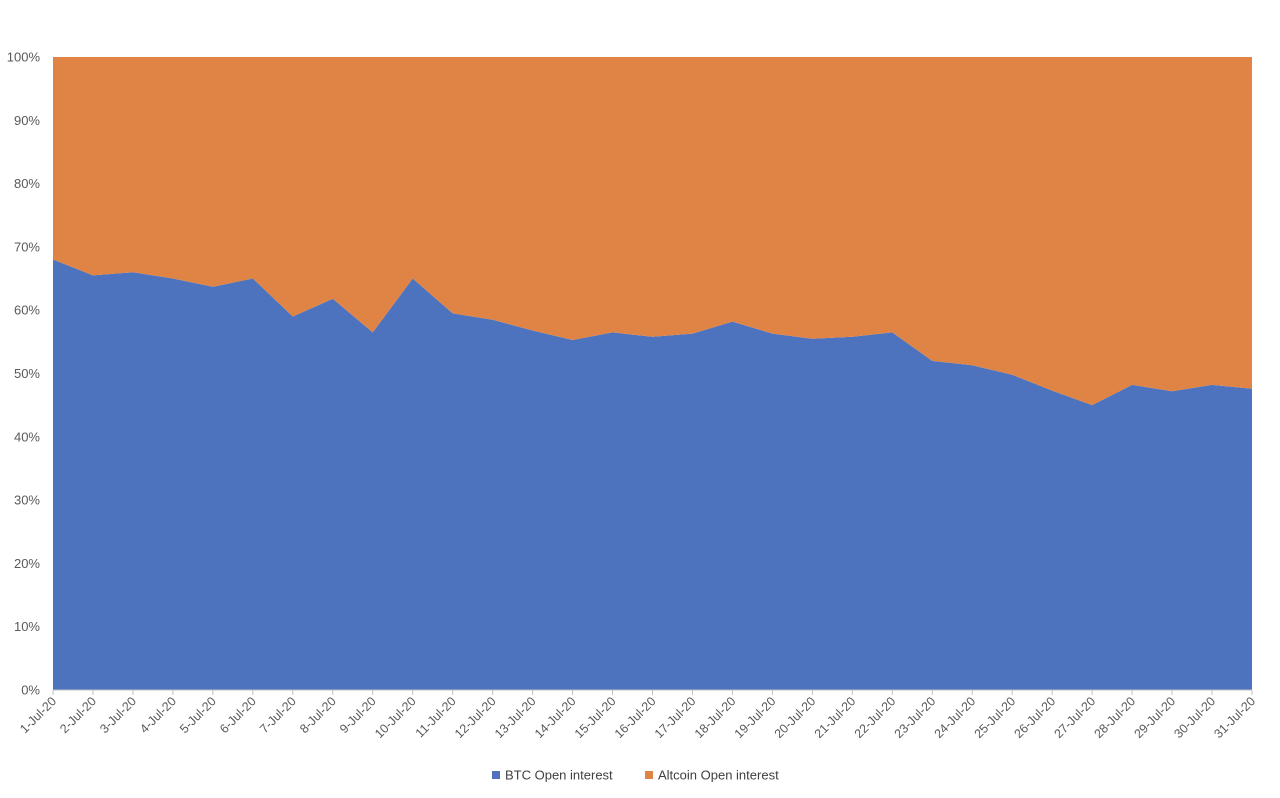  I want to click on y-tick-label: 0%, so click(30, 690).